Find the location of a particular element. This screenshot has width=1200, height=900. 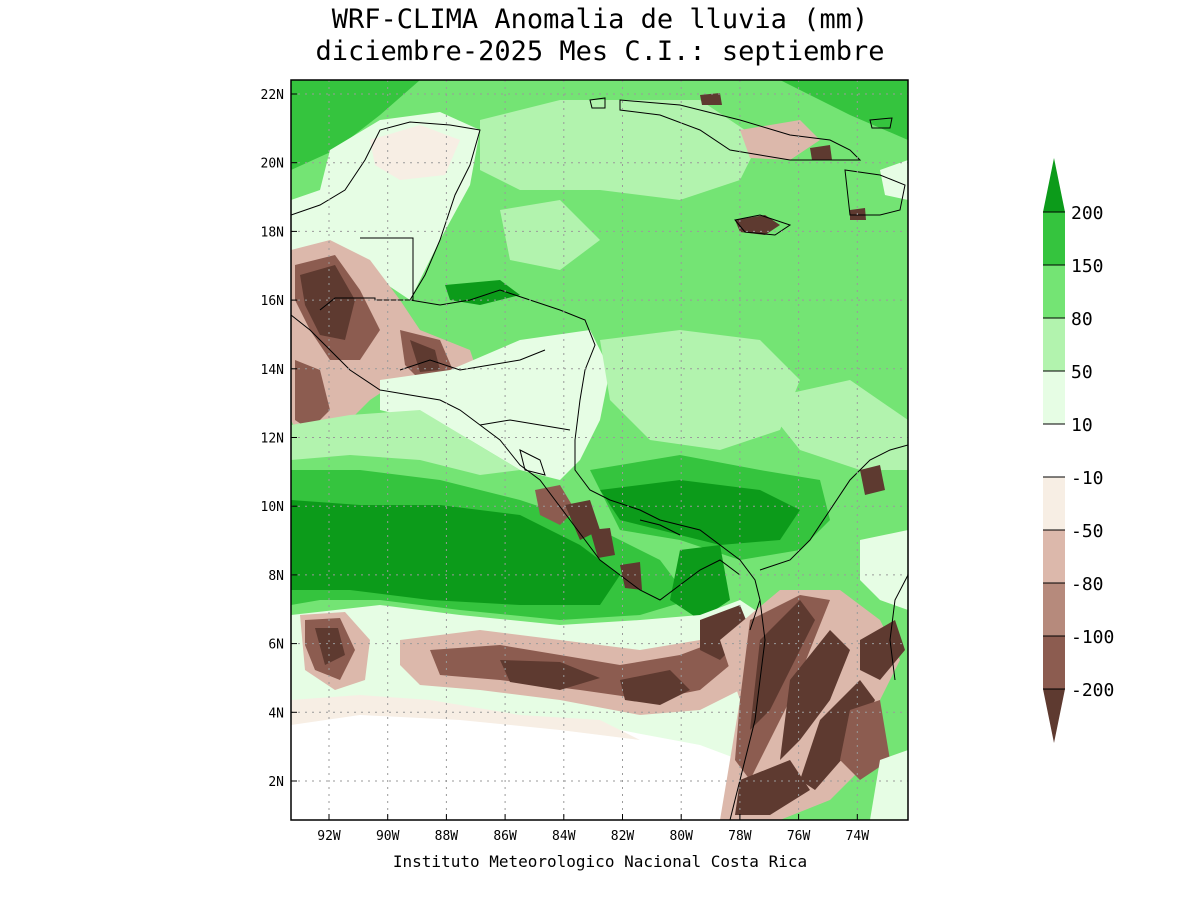

lat-tick-label: 10N is located at coordinates (272, 507).